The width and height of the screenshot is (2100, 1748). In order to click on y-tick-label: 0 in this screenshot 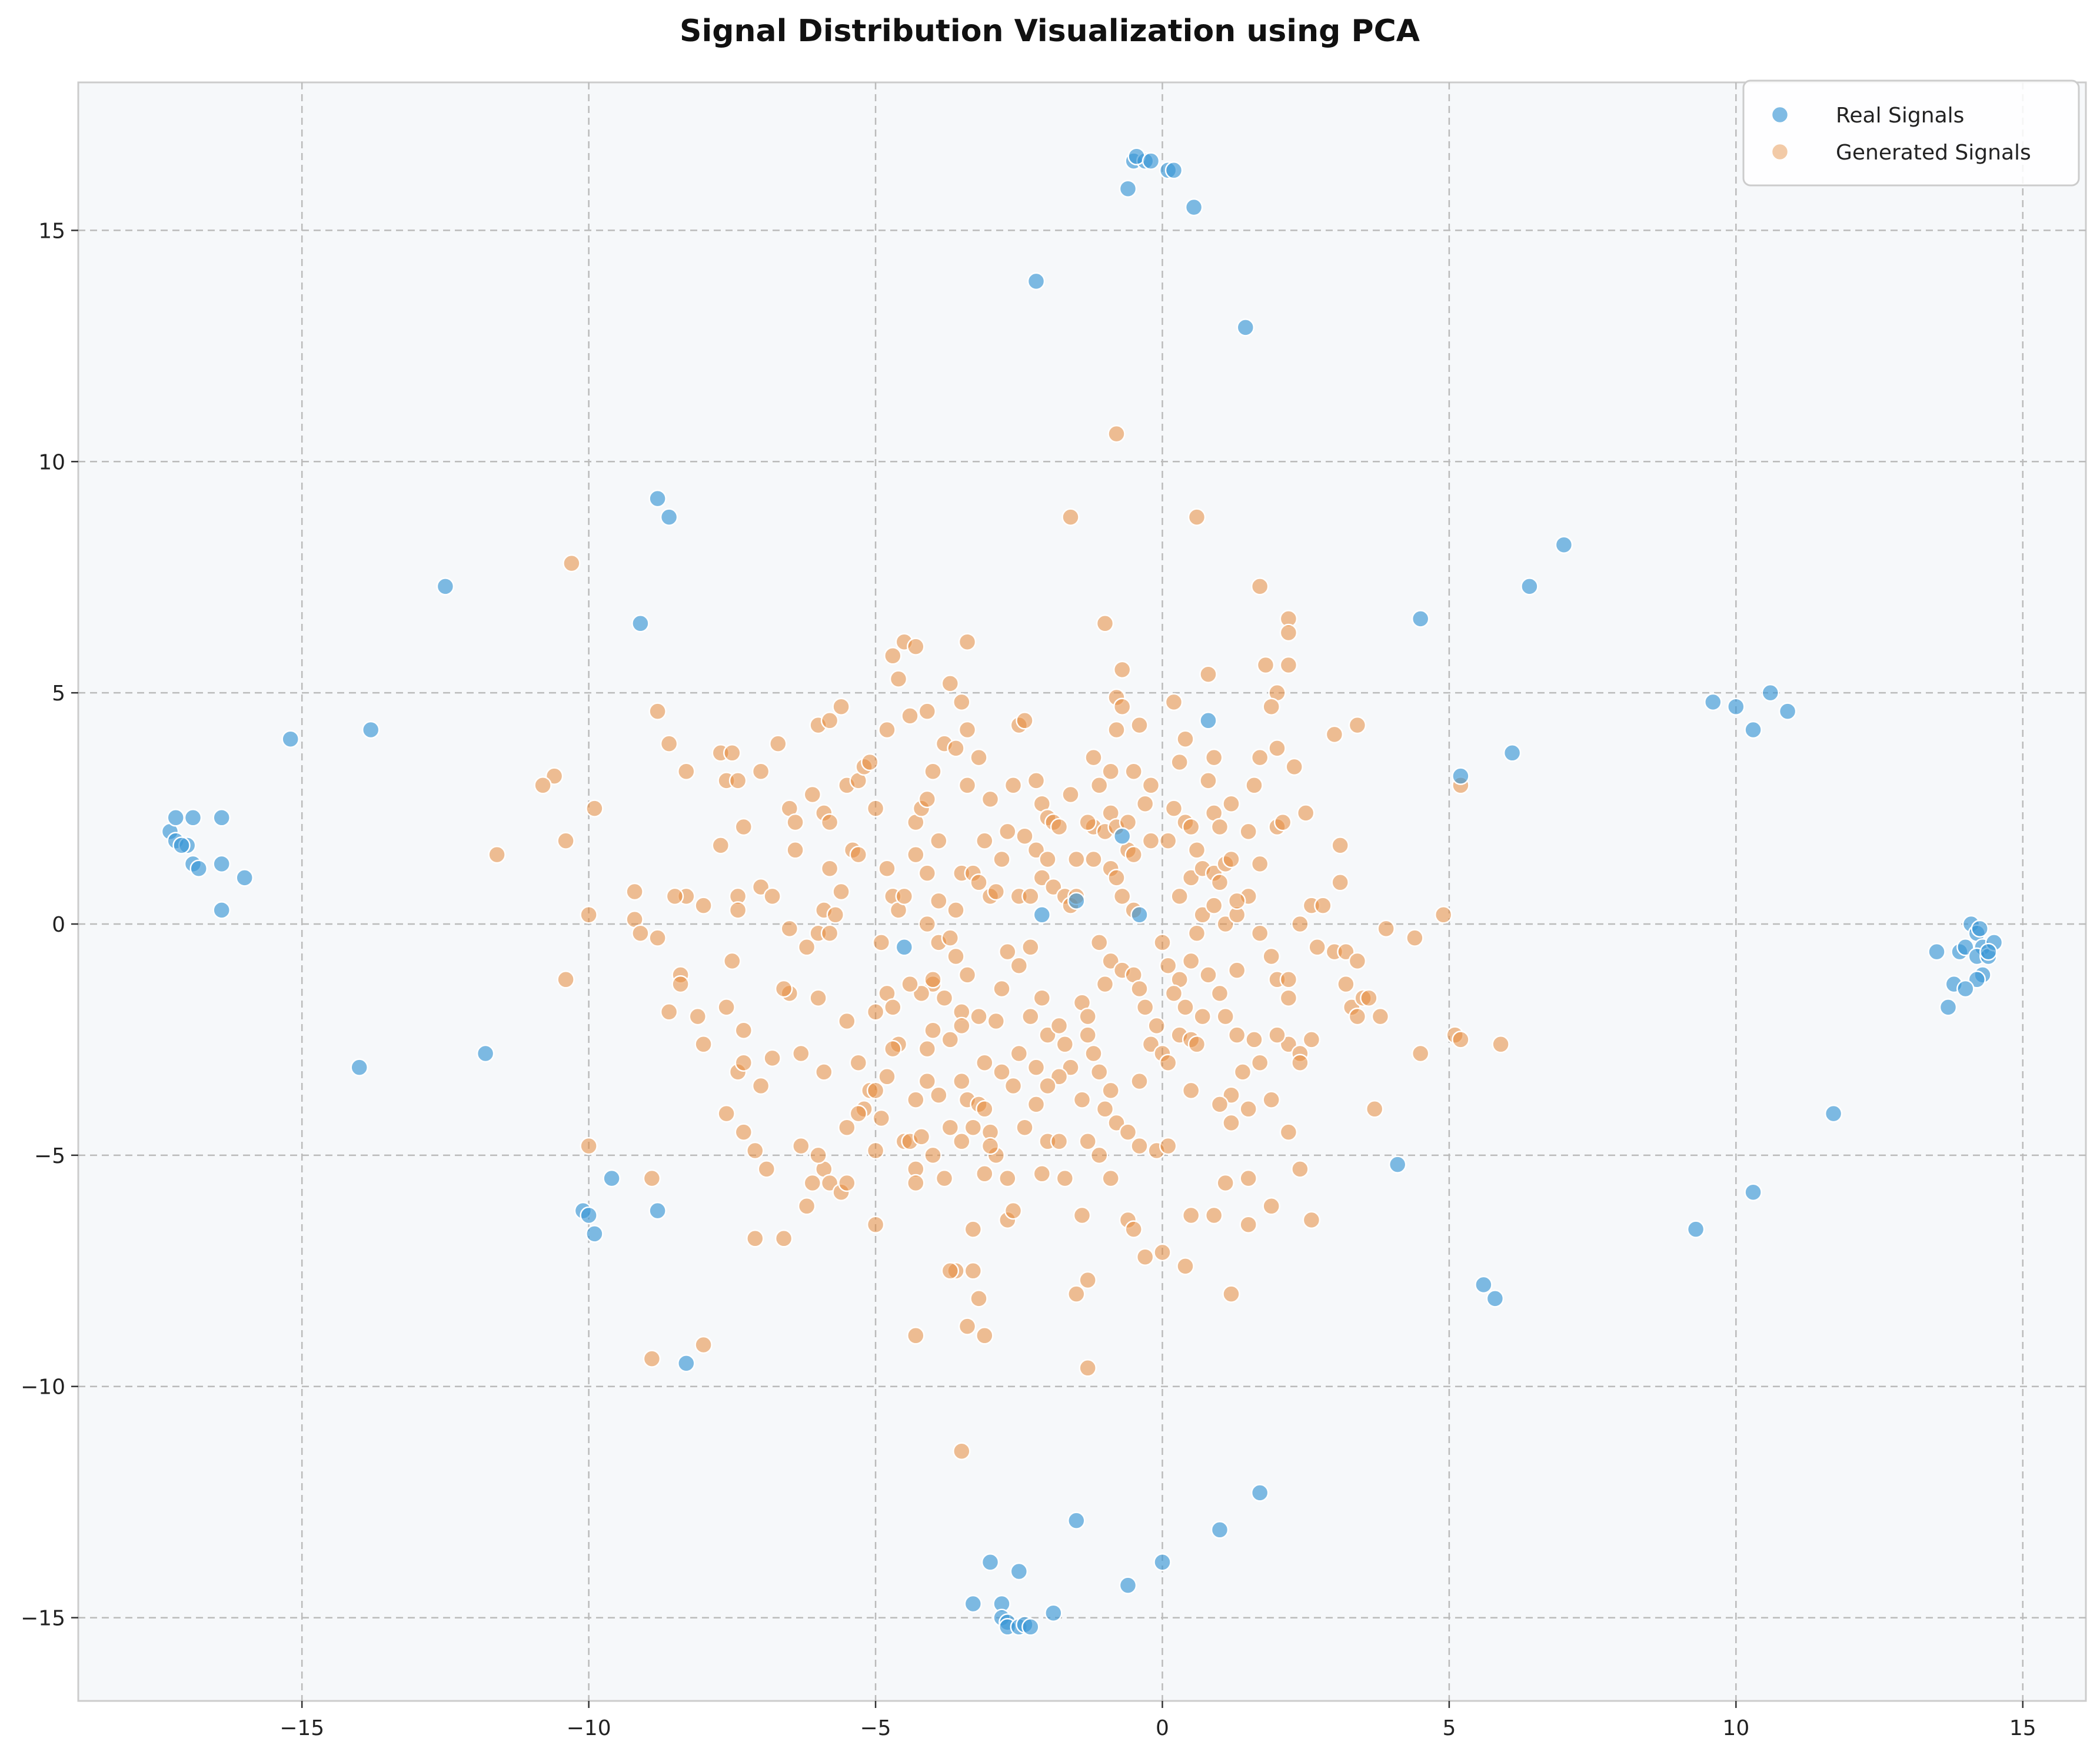, I will do `click(58, 925)`.